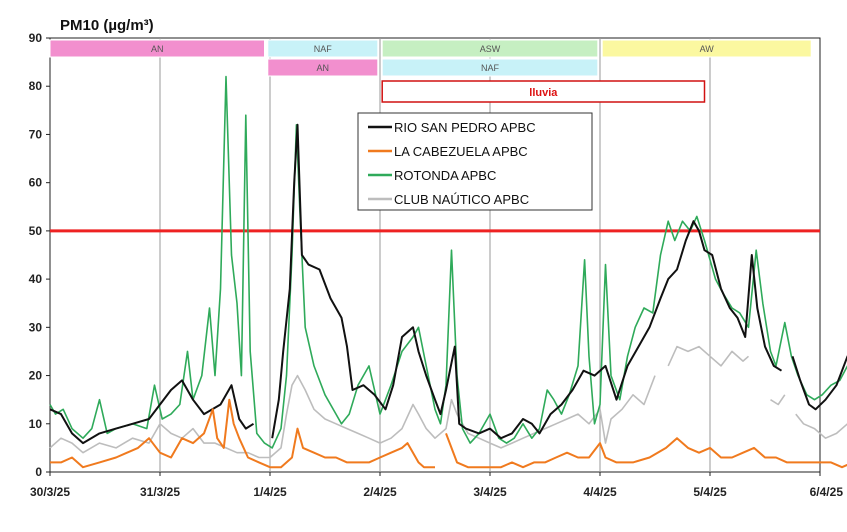 The height and width of the screenshot is (532, 847). Describe the element at coordinates (270, 492) in the screenshot. I see `x-tick-label: 1/4/25` at that location.